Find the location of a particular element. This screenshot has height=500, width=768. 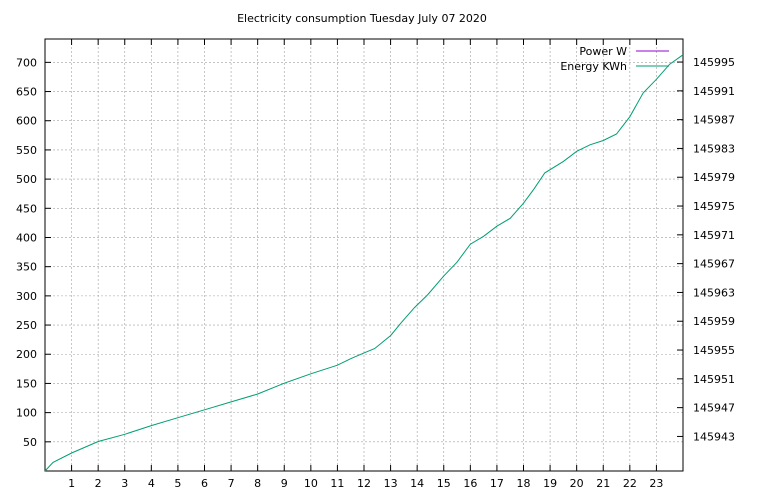

y2-tick-label: 145955 is located at coordinates (714, 350).